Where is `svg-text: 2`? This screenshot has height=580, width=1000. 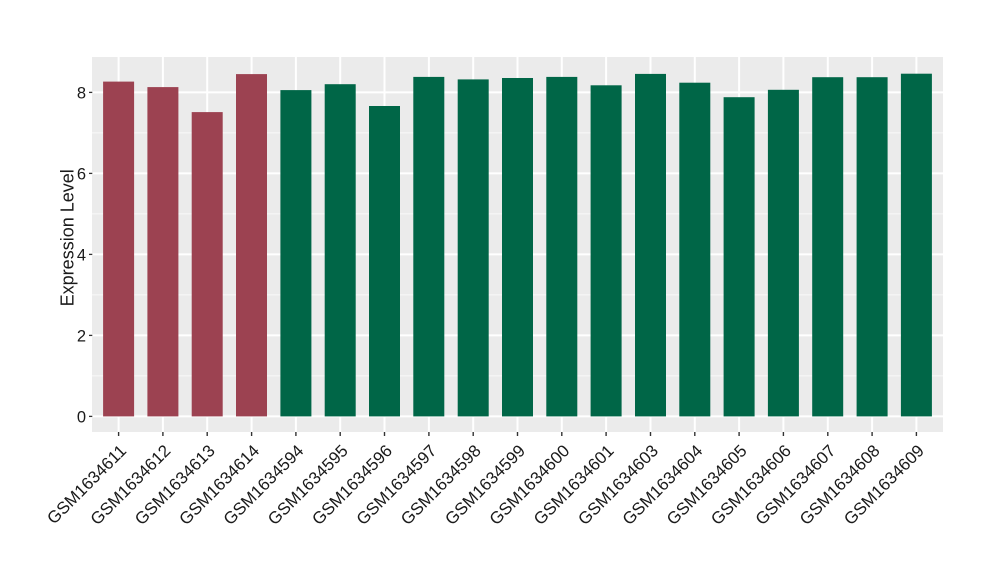 svg-text: 2 is located at coordinates (81, 336).